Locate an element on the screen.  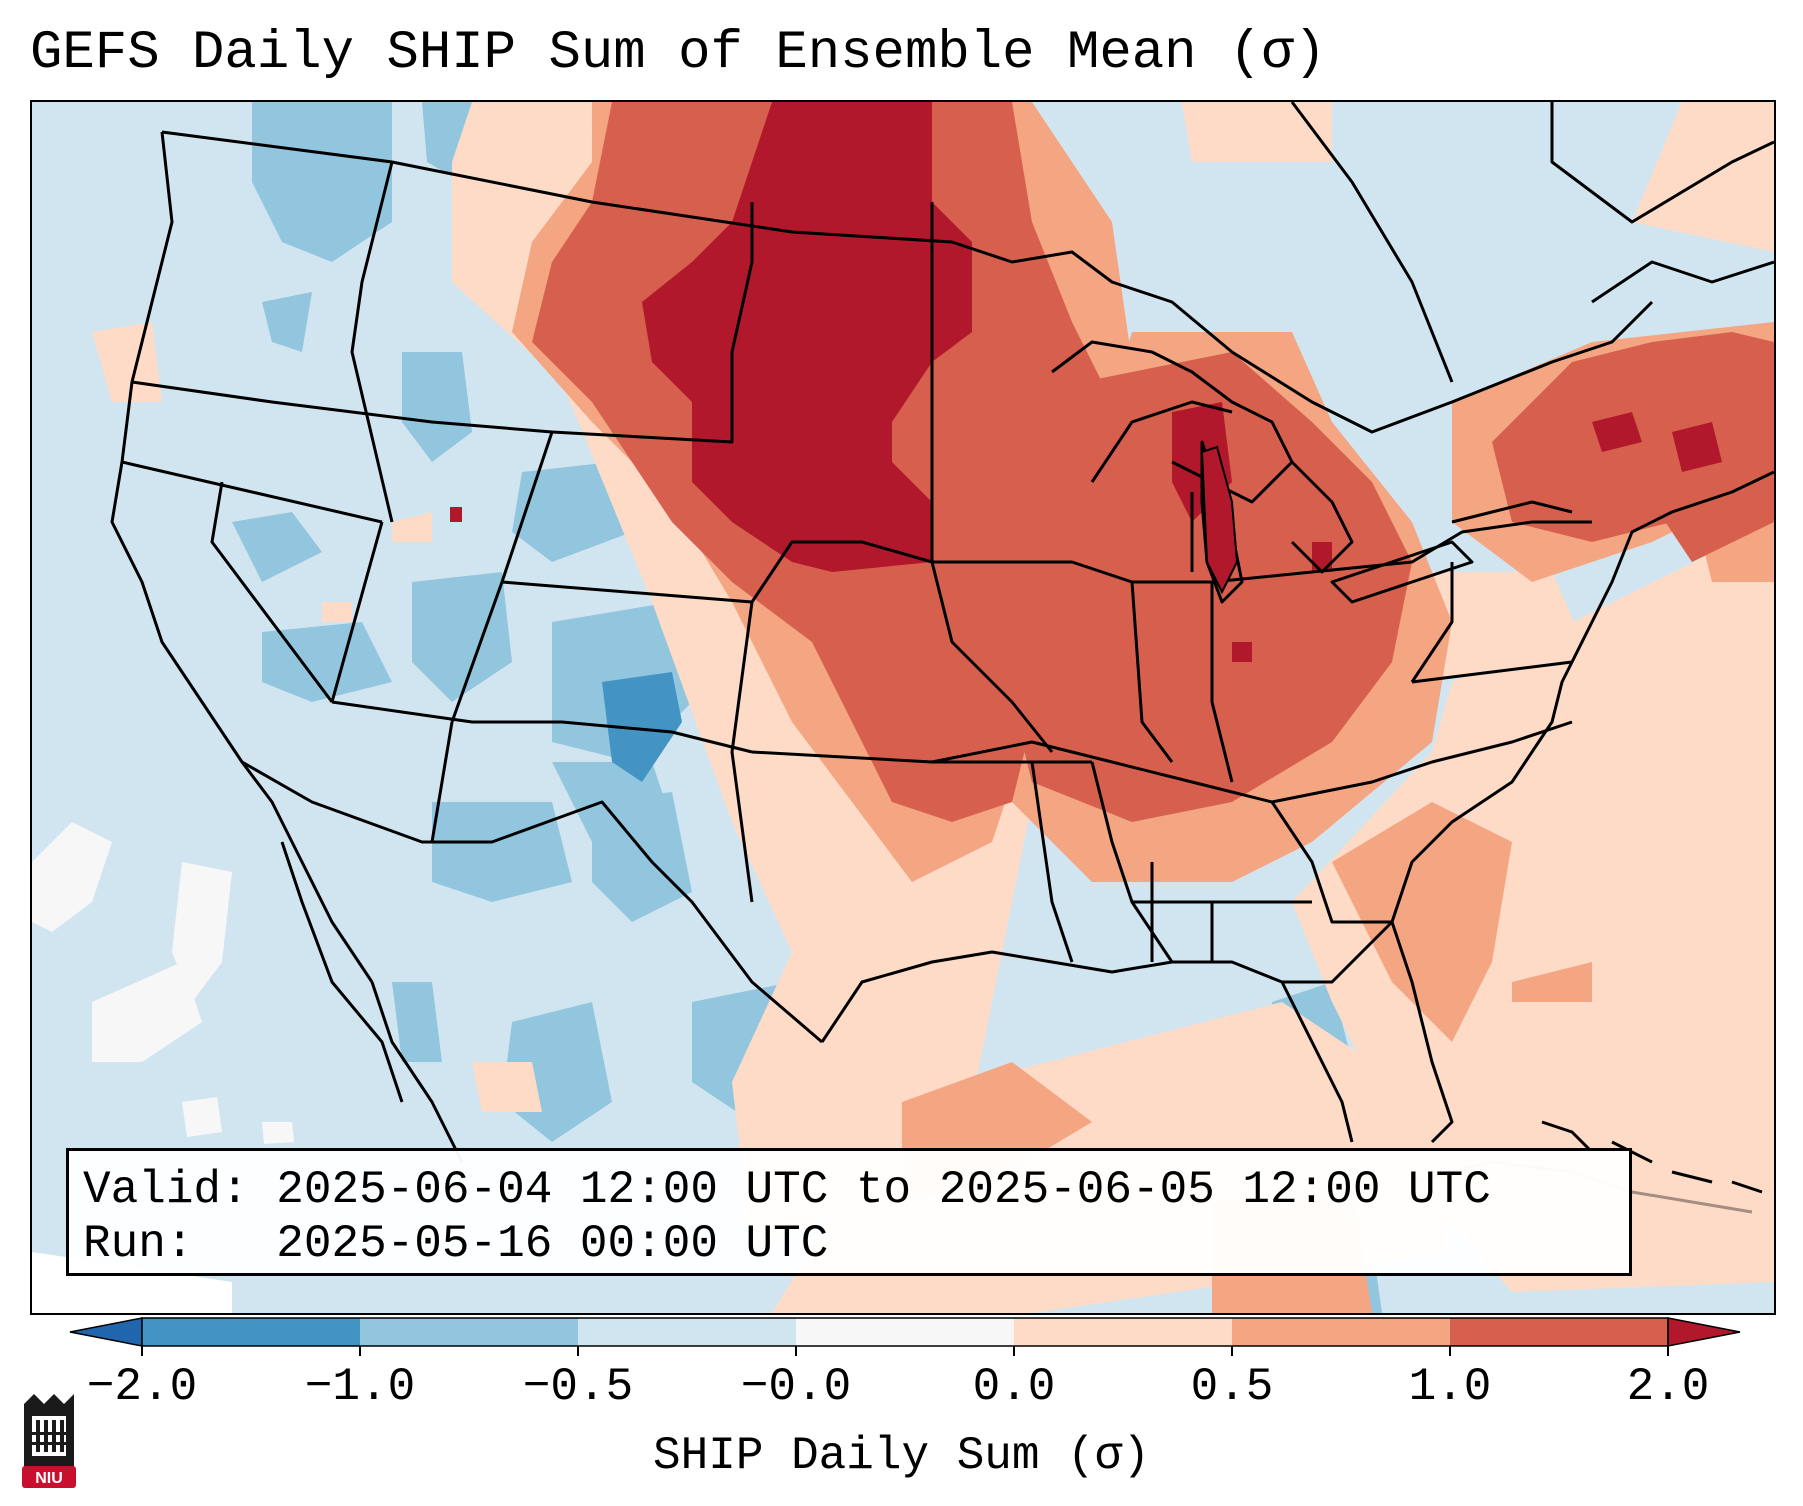
colorbar-tick-label: −0.5 is located at coordinates (578, 1387).